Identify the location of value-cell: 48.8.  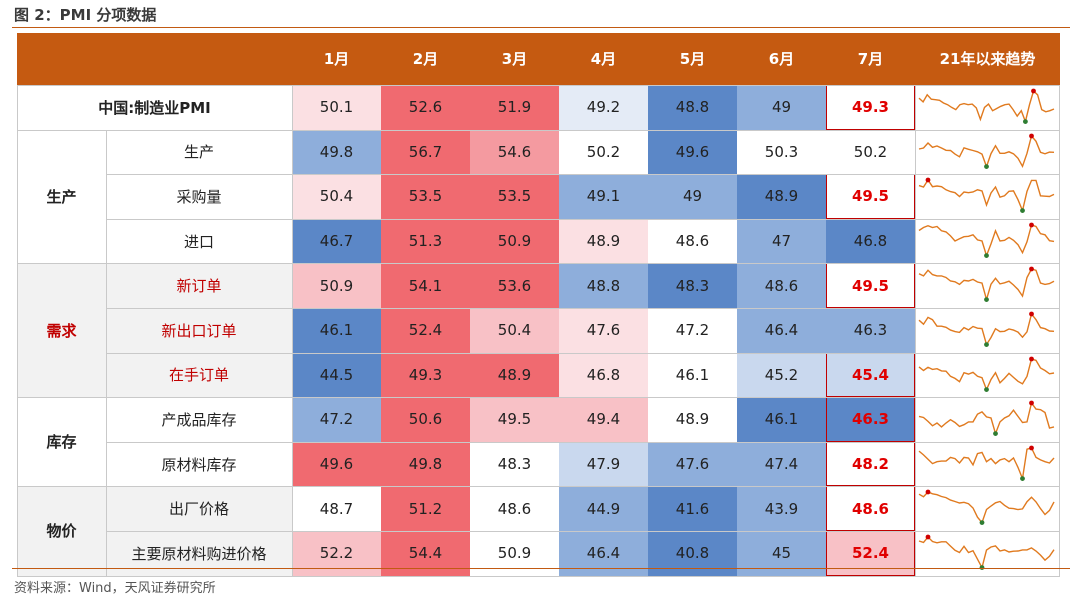
(692, 107).